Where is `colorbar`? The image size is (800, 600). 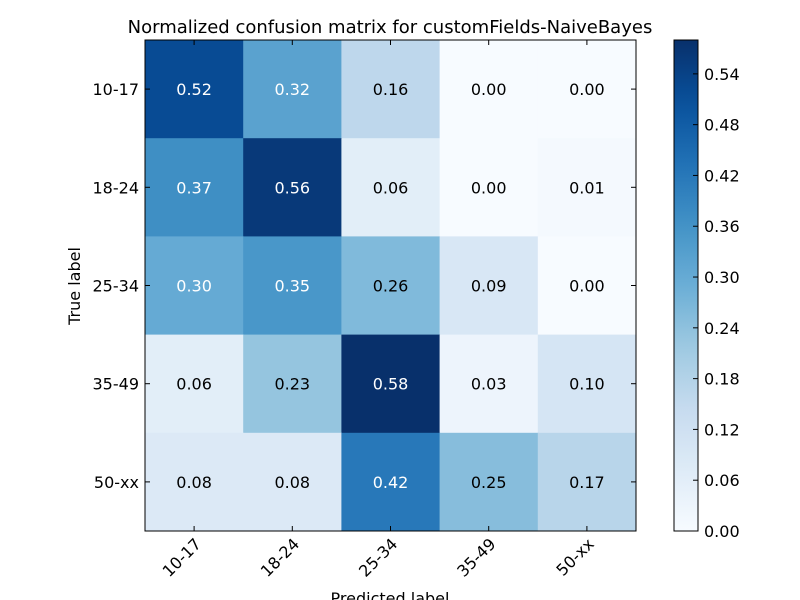
colorbar is located at coordinates (686, 285).